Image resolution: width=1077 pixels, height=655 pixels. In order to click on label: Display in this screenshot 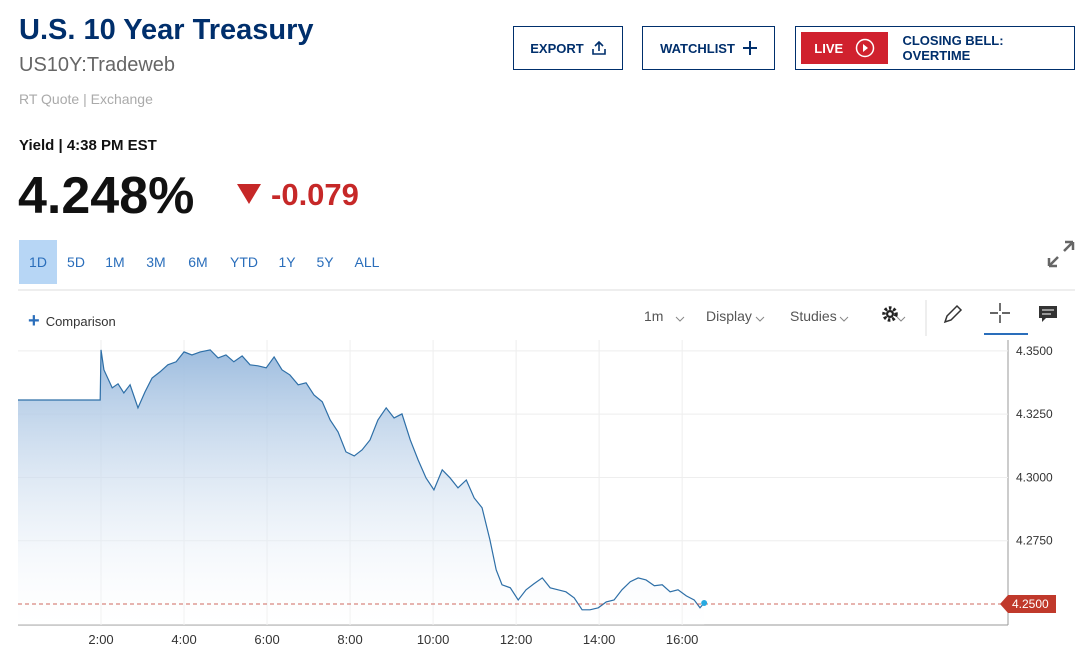, I will do `click(729, 316)`.